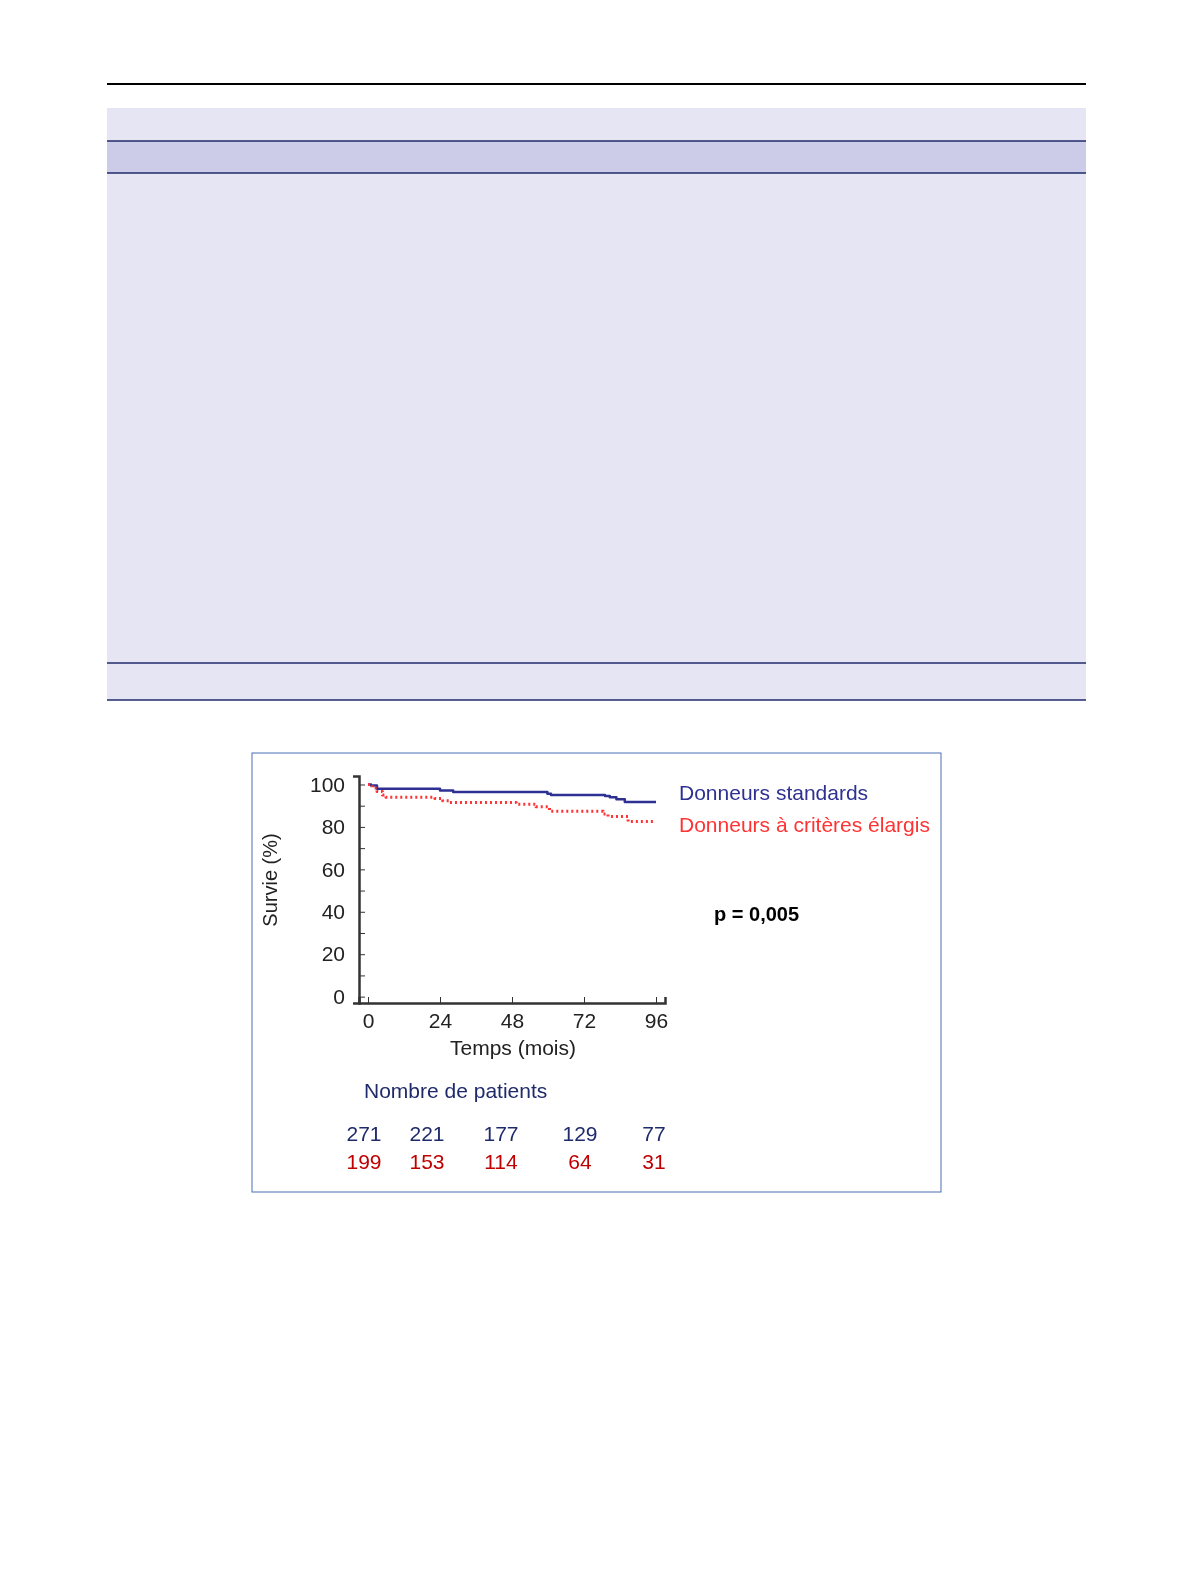 This screenshot has height=1588, width=1192. Describe the element at coordinates (440, 1020) in the screenshot. I see `x-tick-label: 24` at that location.